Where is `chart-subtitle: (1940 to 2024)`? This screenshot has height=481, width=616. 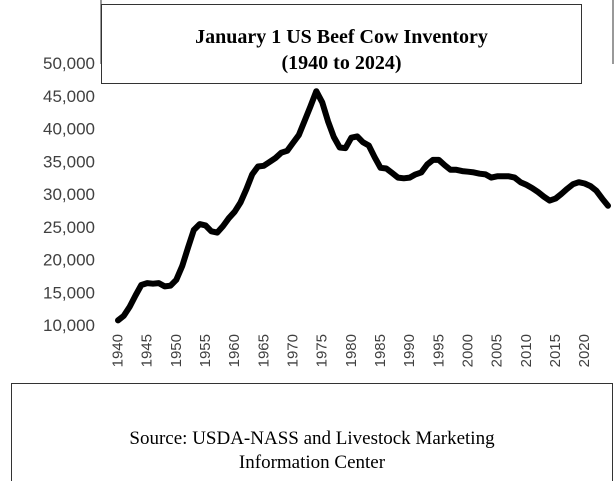
chart-subtitle: (1940 to 2024) is located at coordinates (341, 63).